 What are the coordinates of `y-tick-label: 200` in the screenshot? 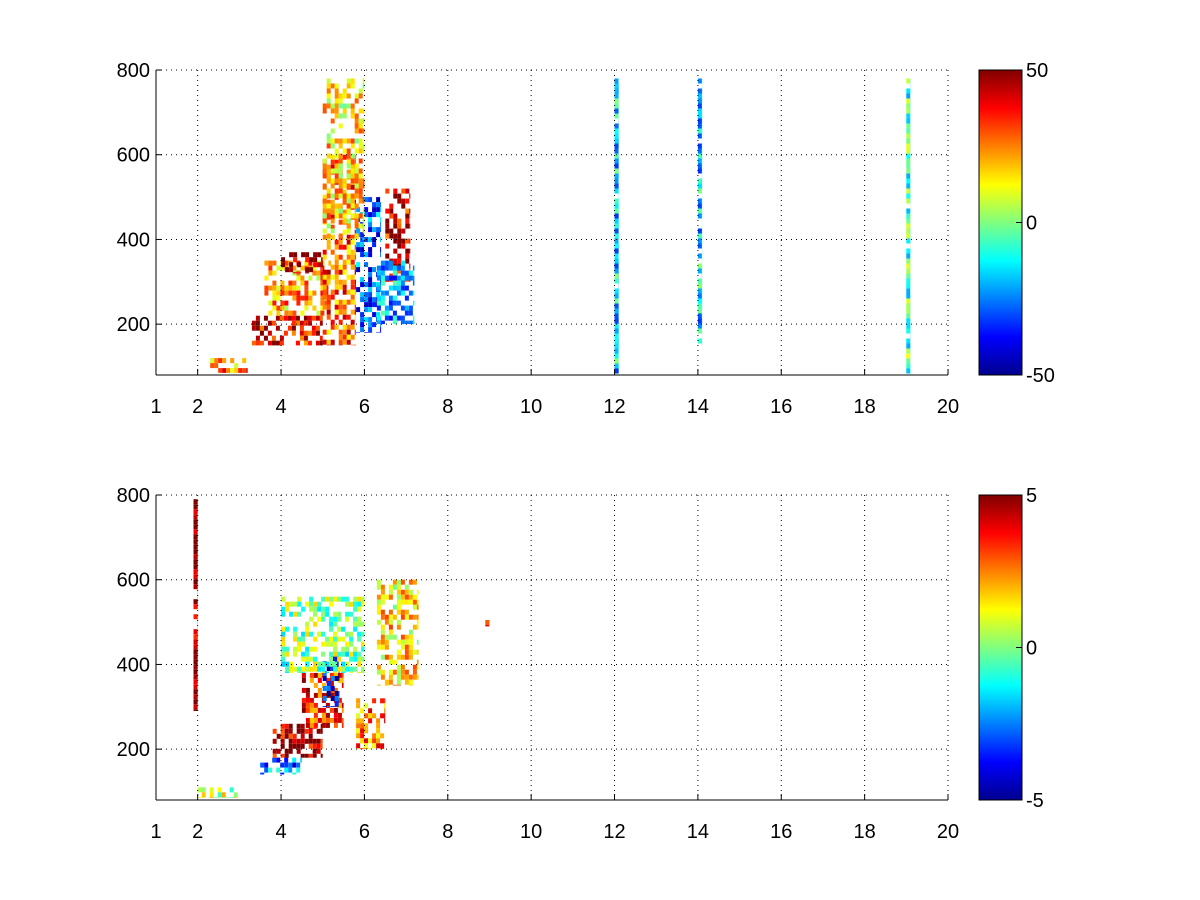 It's located at (133, 750).